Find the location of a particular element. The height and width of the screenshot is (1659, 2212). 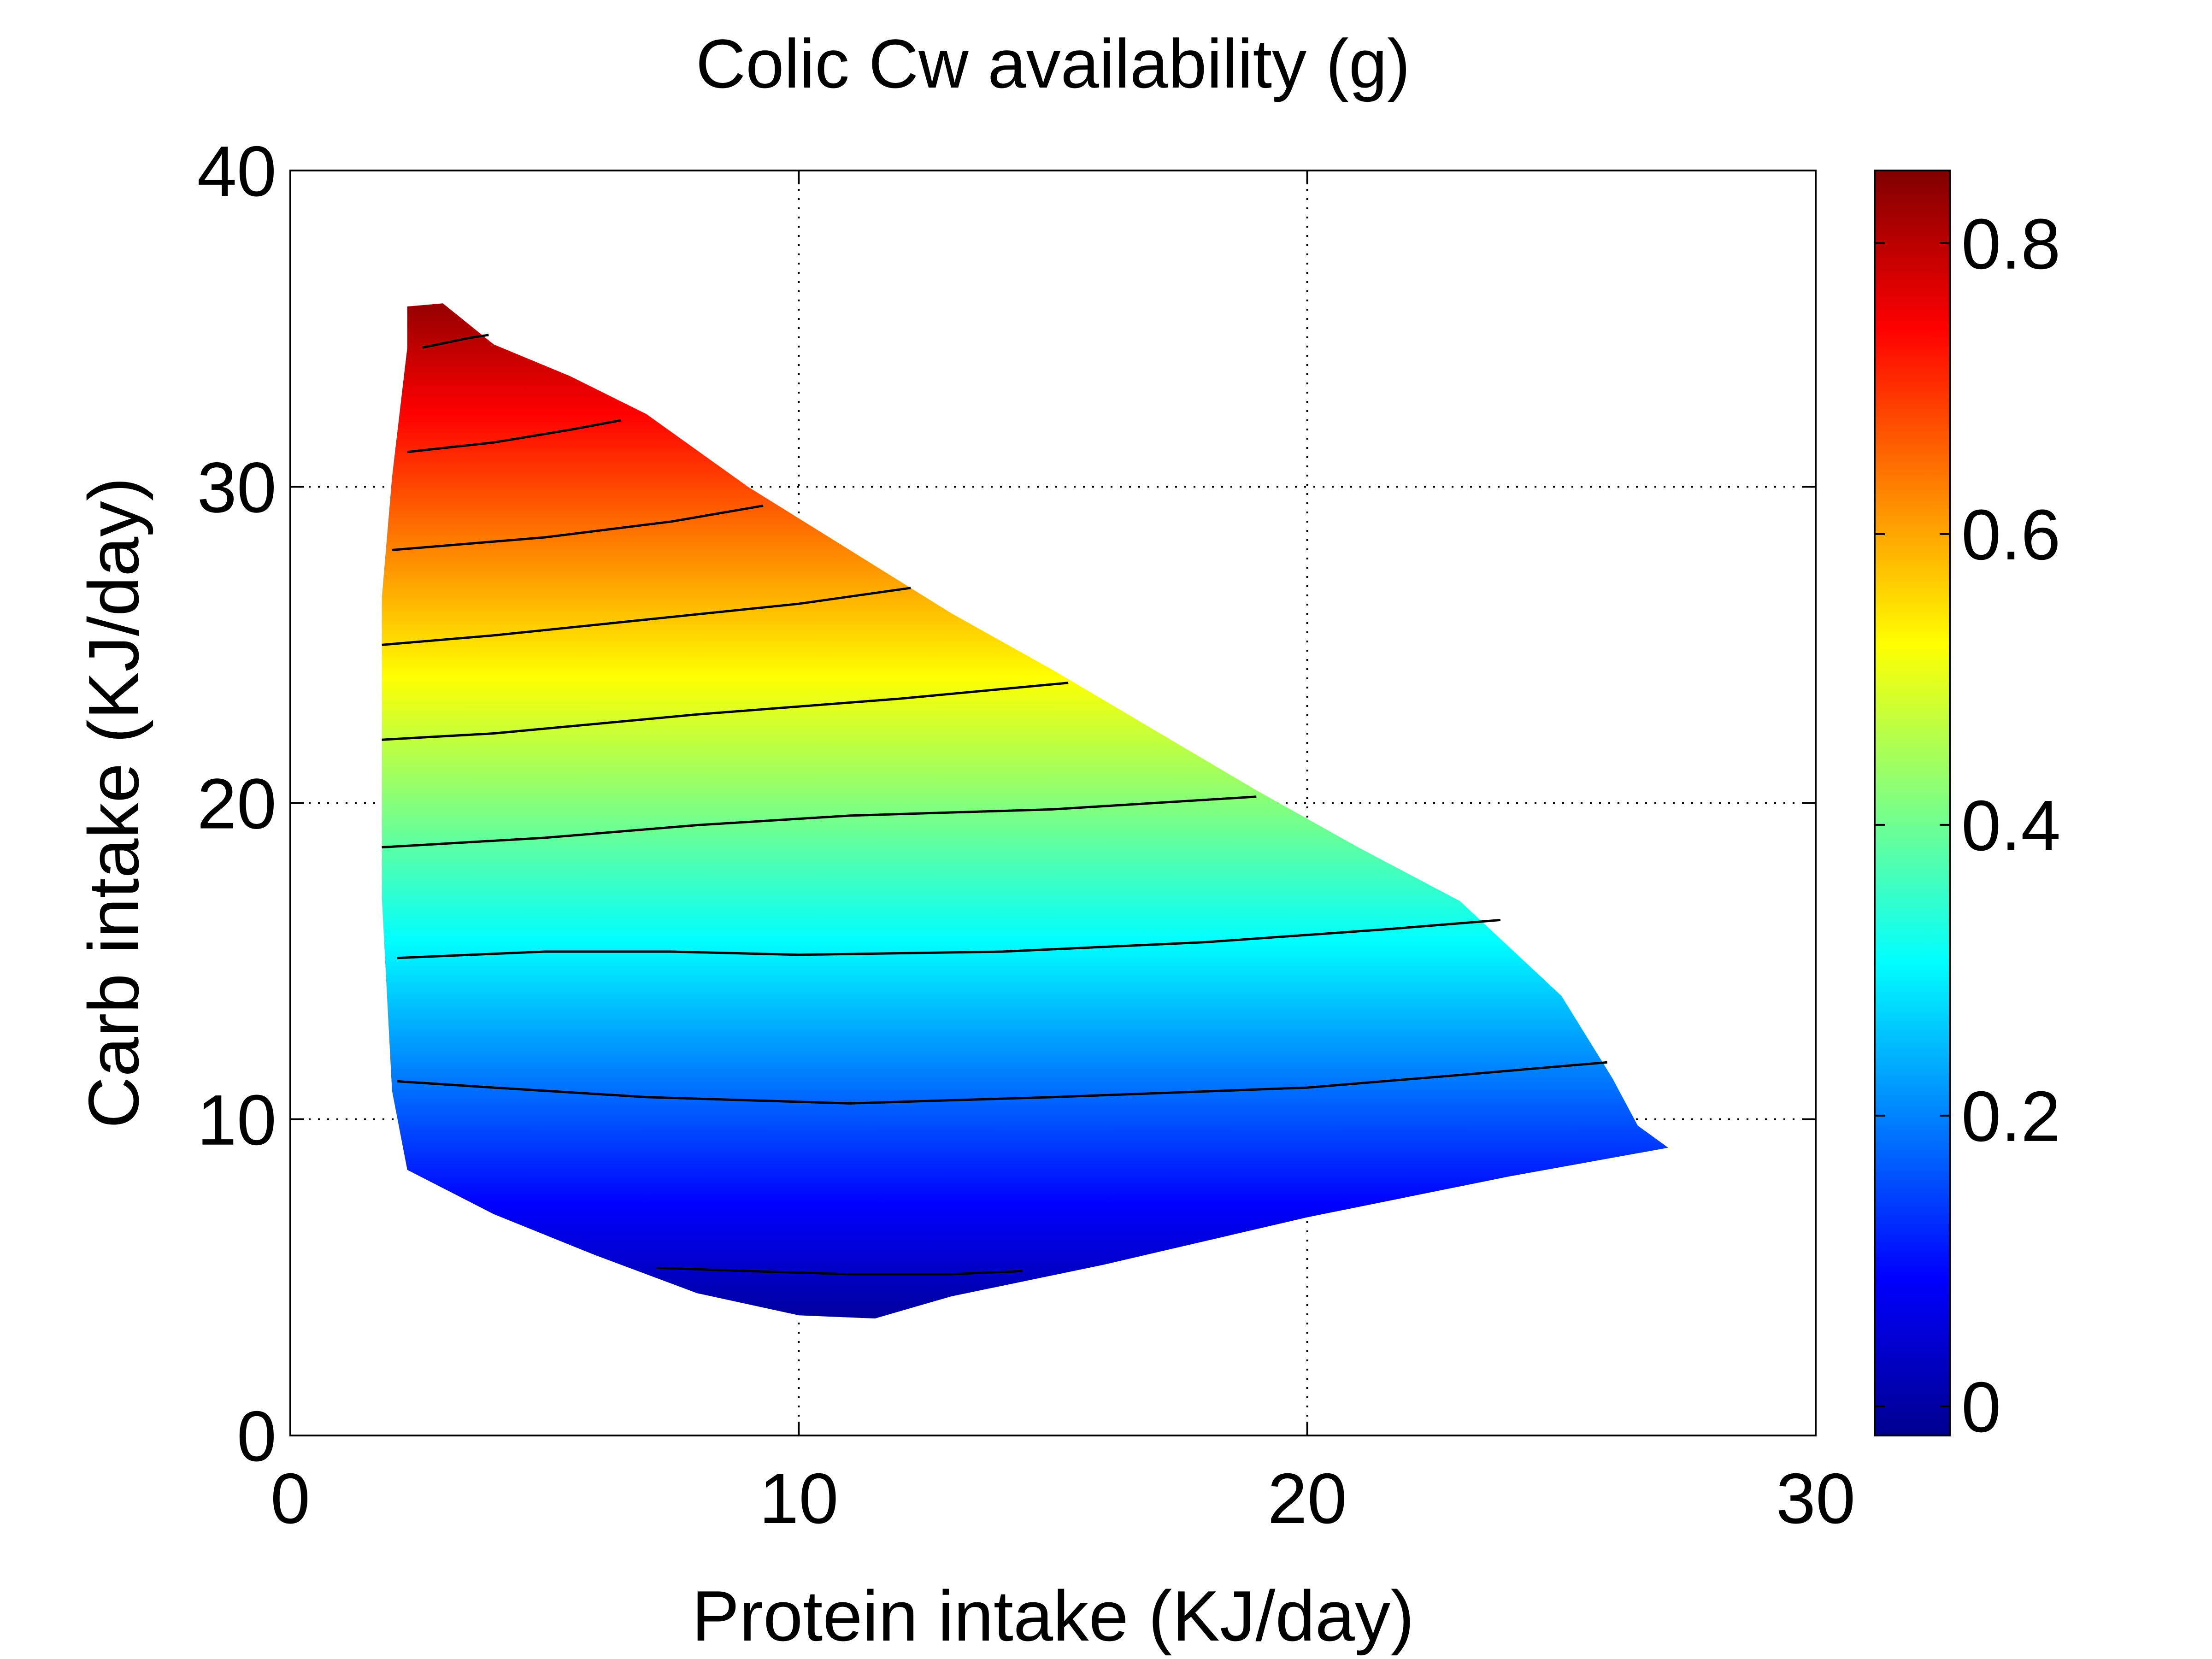

colorbar-fill is located at coordinates (1912, 803).